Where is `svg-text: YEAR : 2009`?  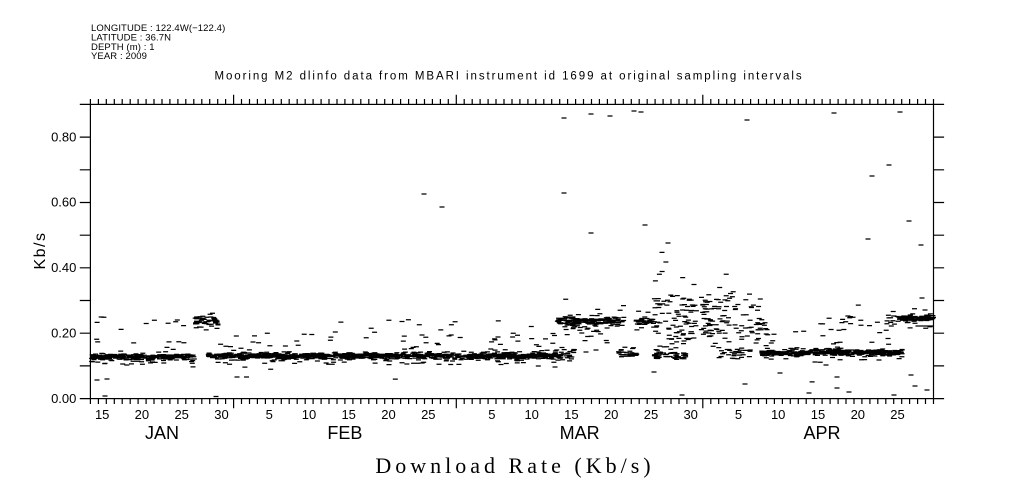 svg-text: YEAR : 2009 is located at coordinates (119, 56).